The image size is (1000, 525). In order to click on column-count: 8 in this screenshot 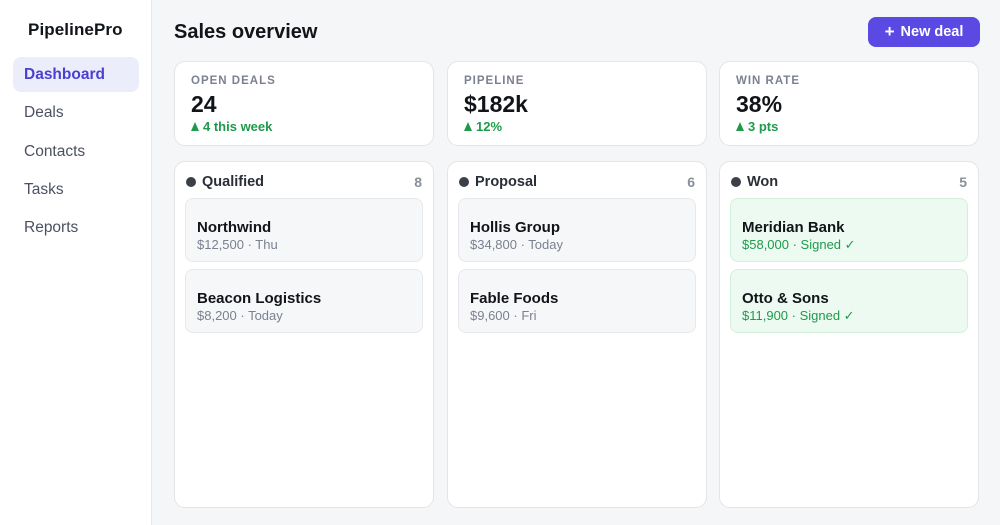, I will do `click(418, 182)`.